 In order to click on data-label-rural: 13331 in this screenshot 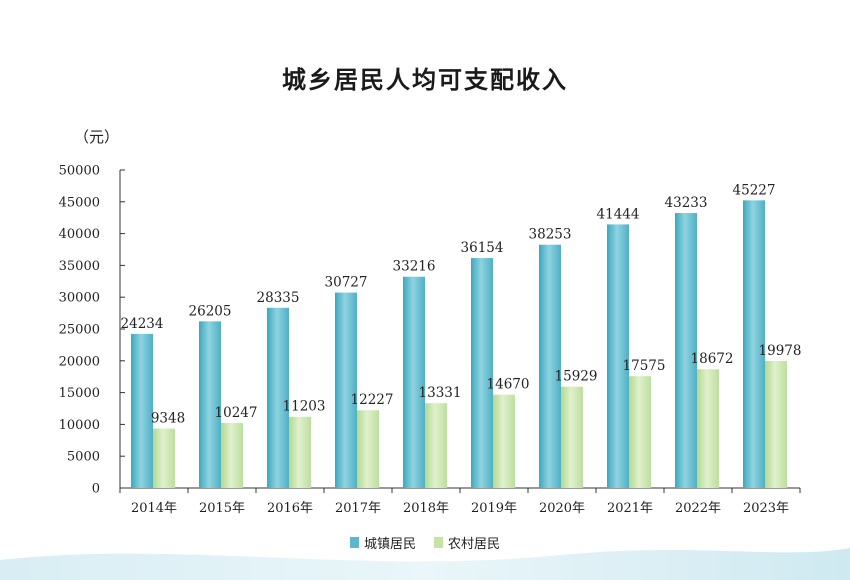, I will do `click(440, 393)`.